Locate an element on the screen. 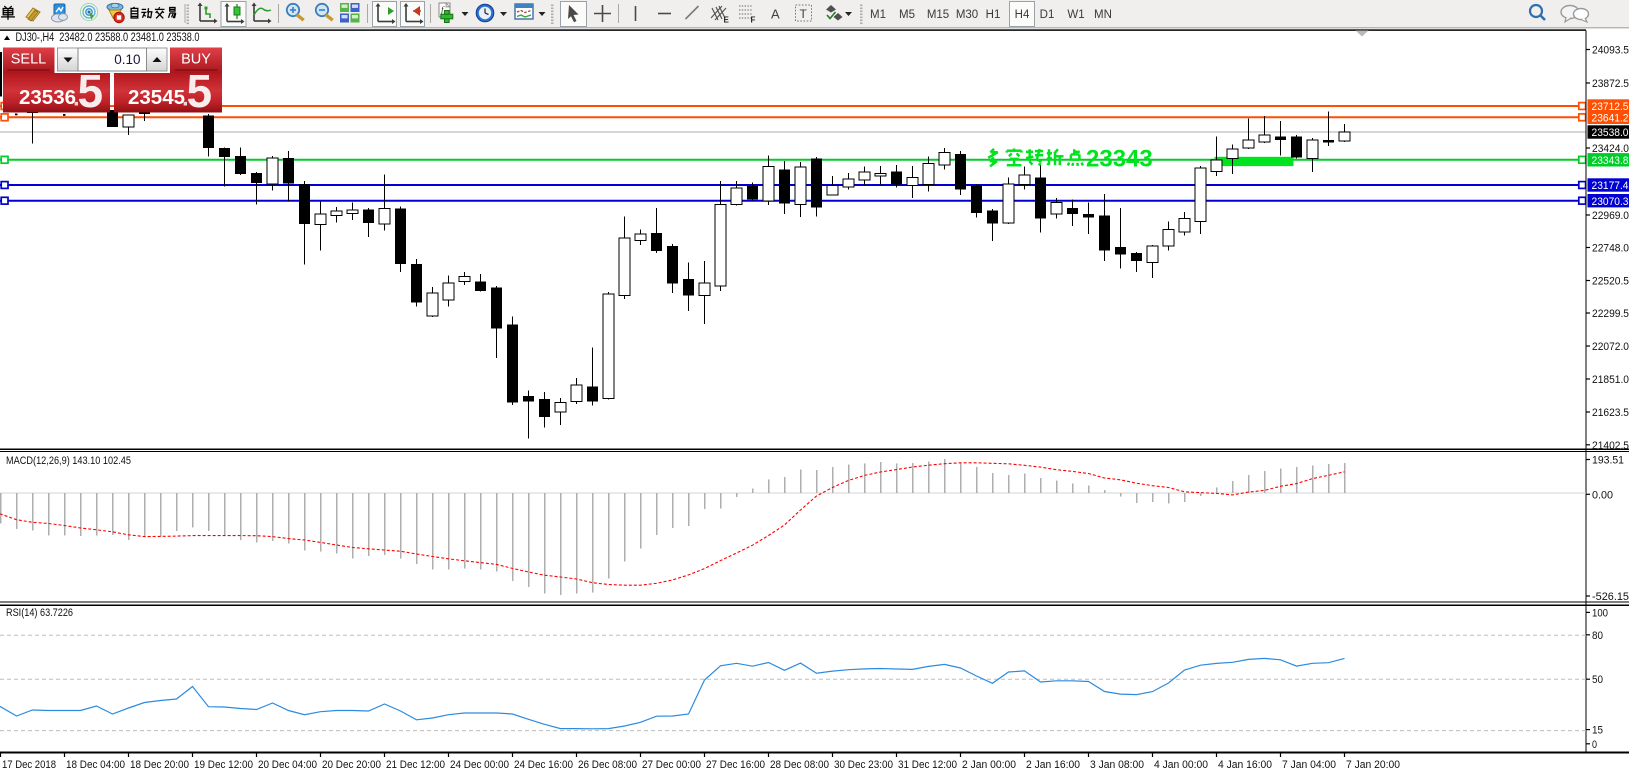 This screenshot has width=1629, height=773. svg-text: 20 Dec 04:00 is located at coordinates (287, 765).